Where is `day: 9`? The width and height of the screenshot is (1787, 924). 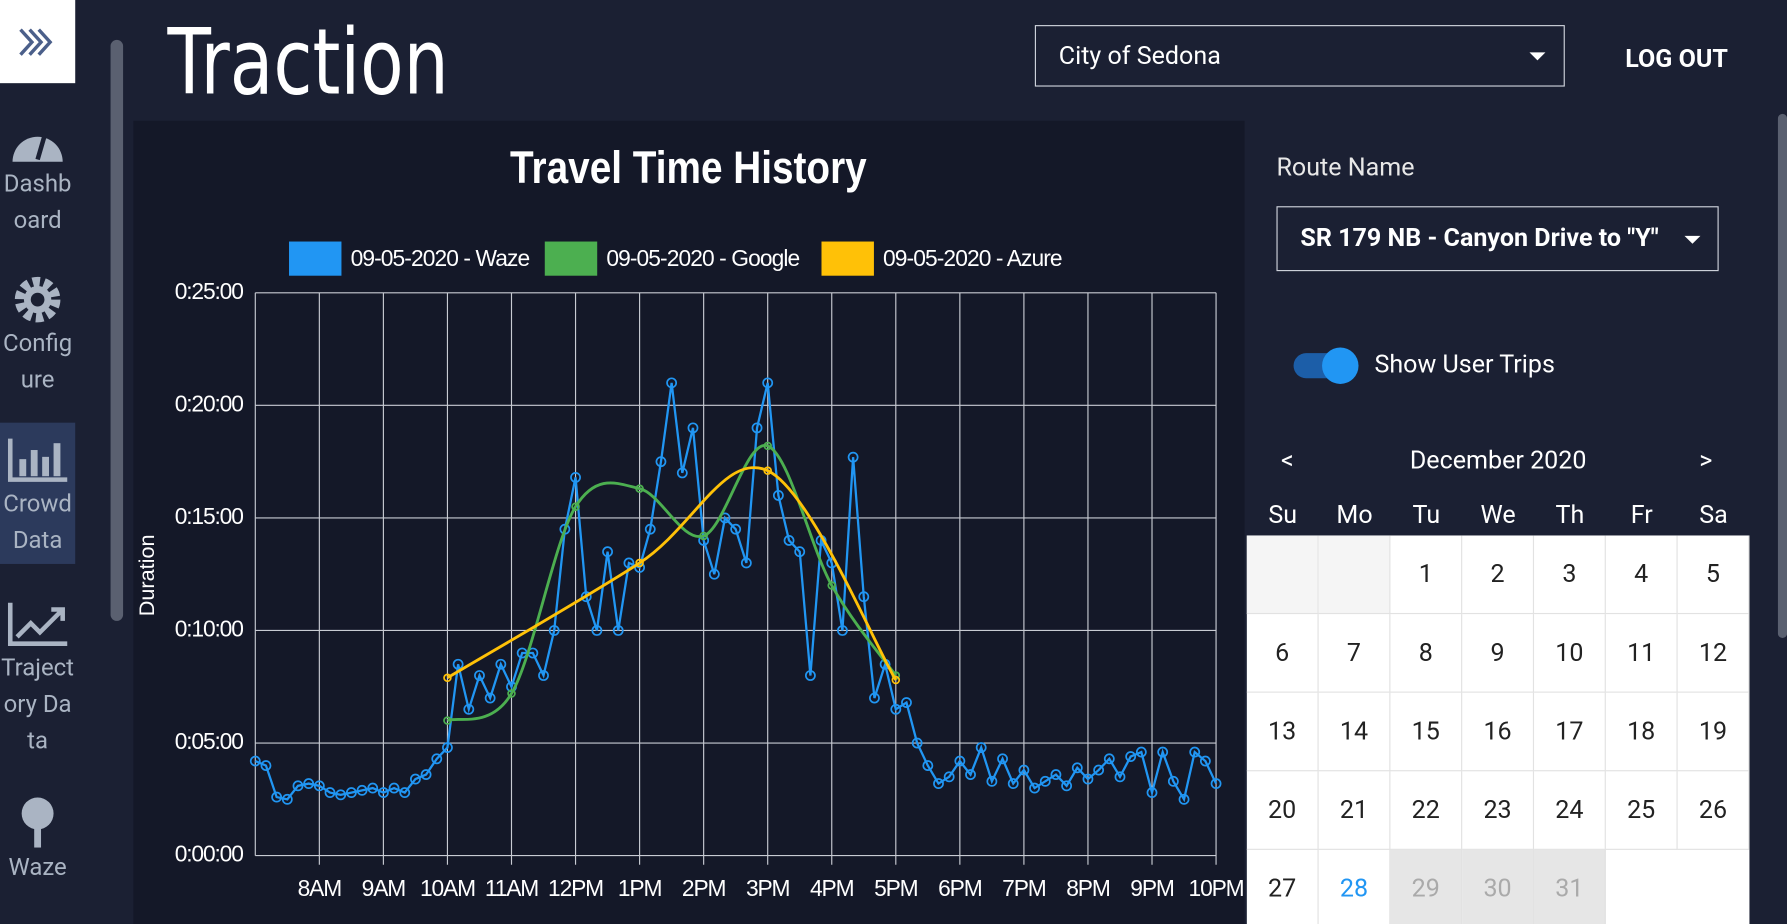 day: 9 is located at coordinates (1498, 653).